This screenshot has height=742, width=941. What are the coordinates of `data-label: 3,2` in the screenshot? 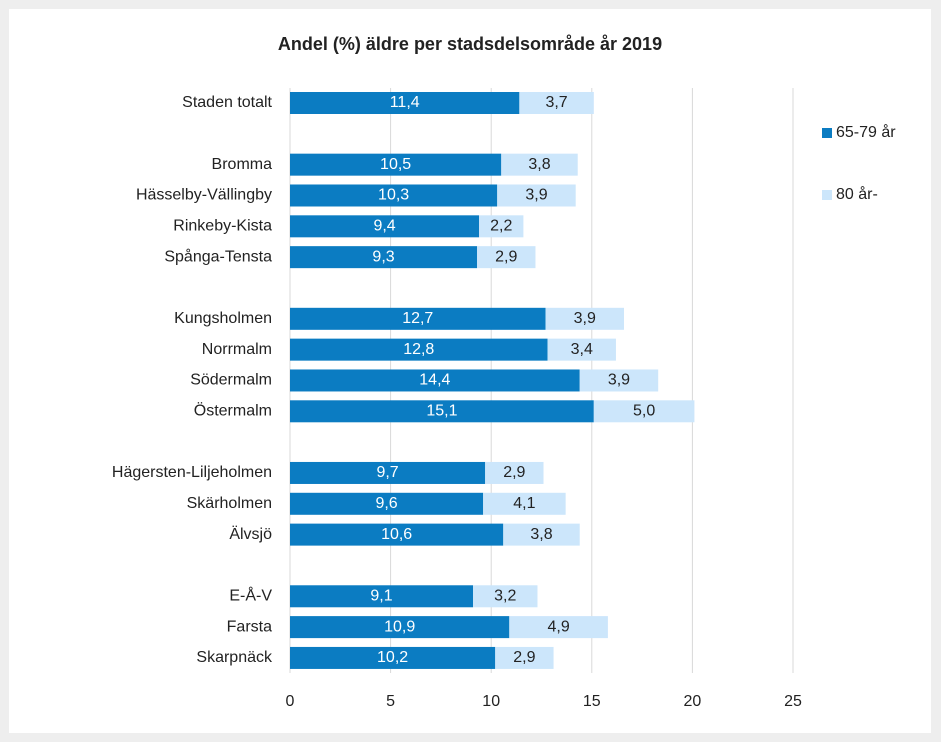 It's located at (505, 595).